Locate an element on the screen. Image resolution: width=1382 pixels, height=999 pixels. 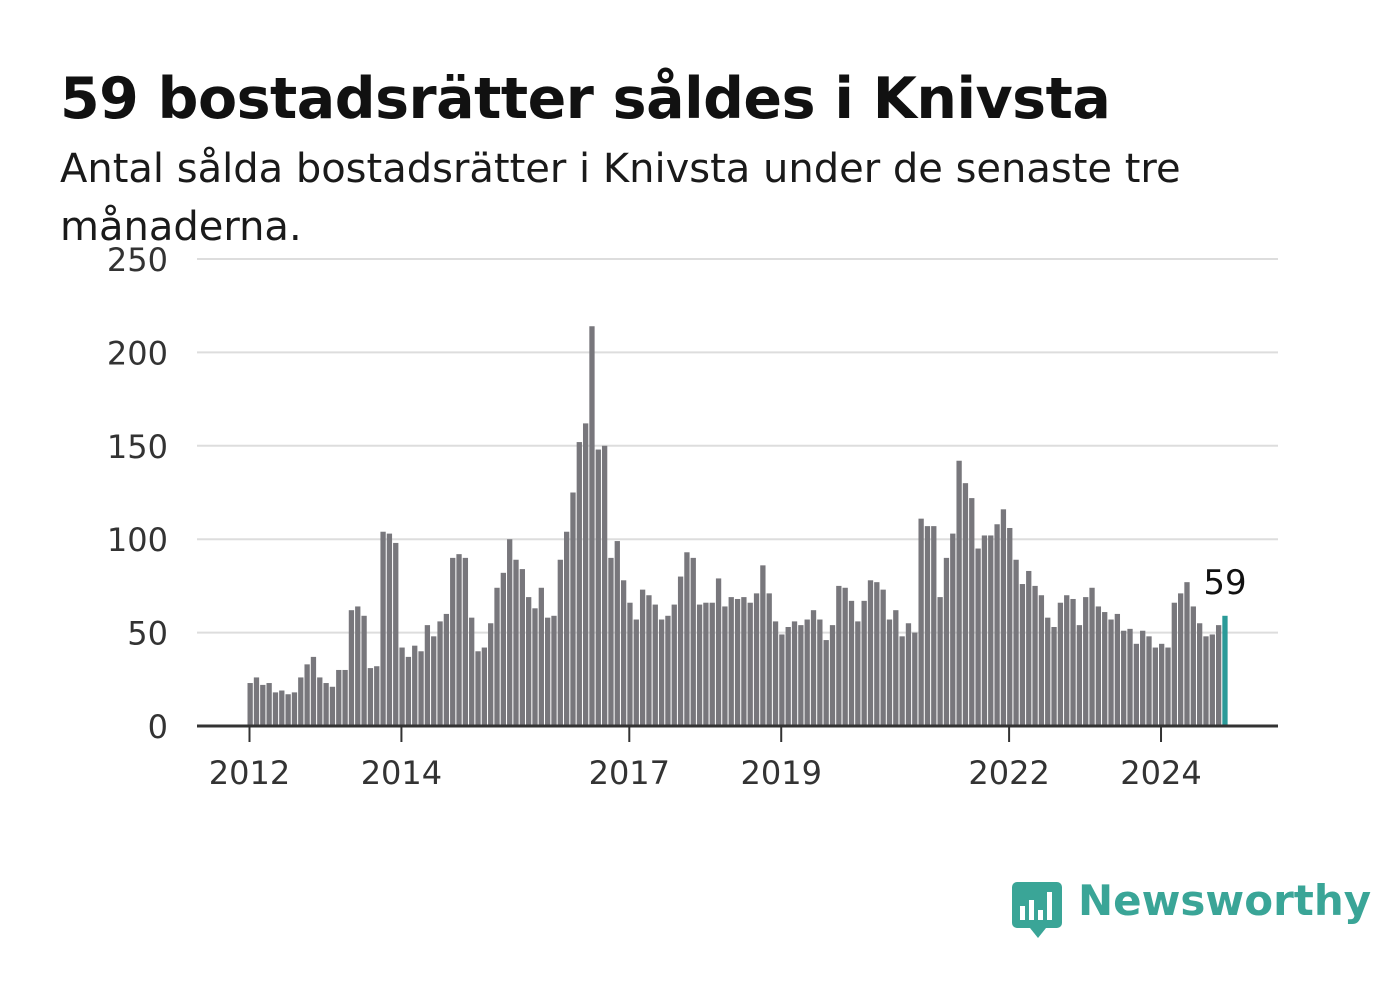
x-tick-label: 2019 is located at coordinates (781, 773).